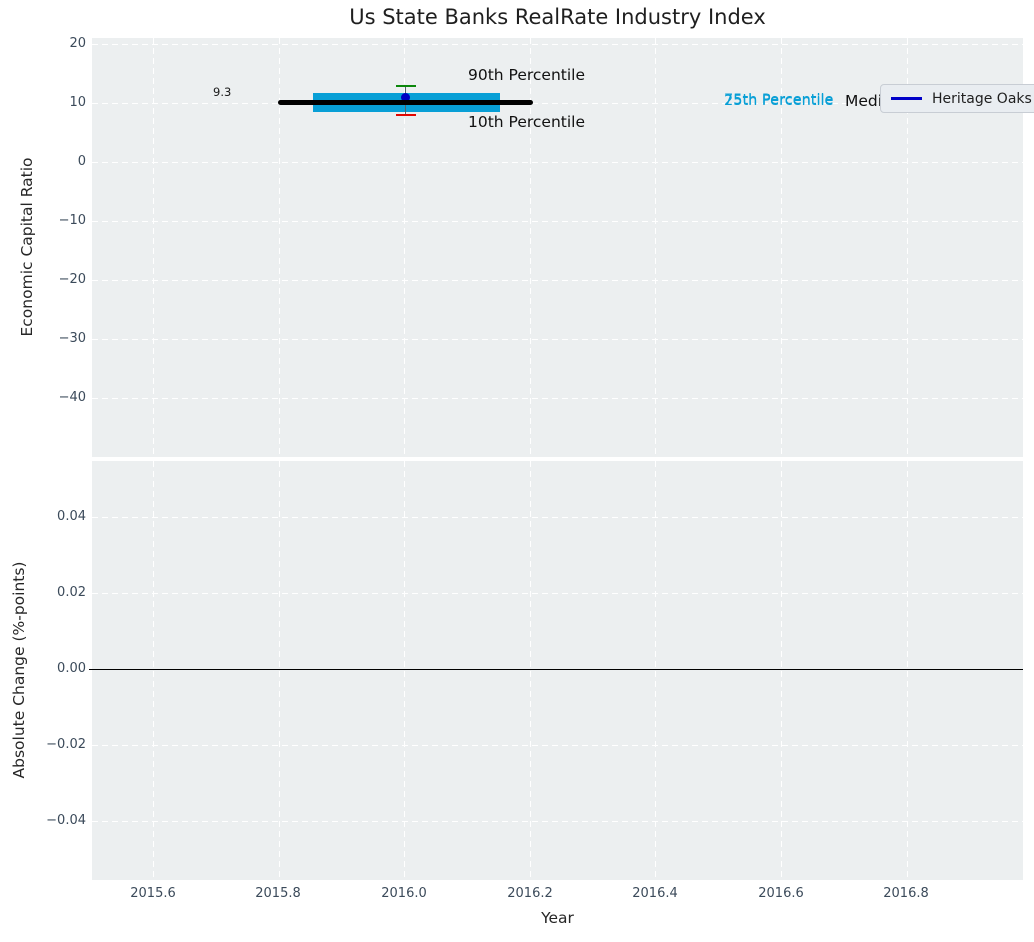 The height and width of the screenshot is (942, 1034). What do you see at coordinates (557, 918) in the screenshot?
I see `x-axis-label: Year` at bounding box center [557, 918].